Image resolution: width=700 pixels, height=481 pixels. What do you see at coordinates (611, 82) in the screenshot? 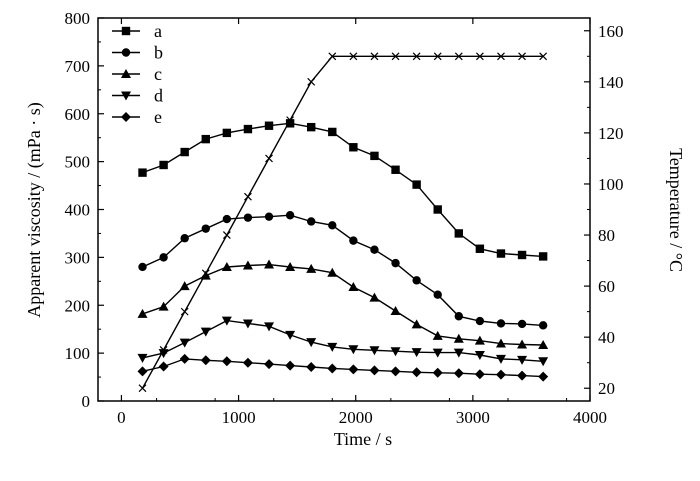
I see `y2-tick-label: 140` at bounding box center [611, 82].